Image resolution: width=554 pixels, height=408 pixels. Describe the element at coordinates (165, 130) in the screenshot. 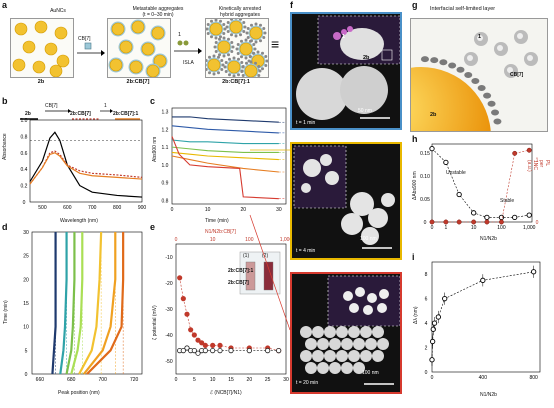

I see `panel-c-ytick: 1.2` at that location.